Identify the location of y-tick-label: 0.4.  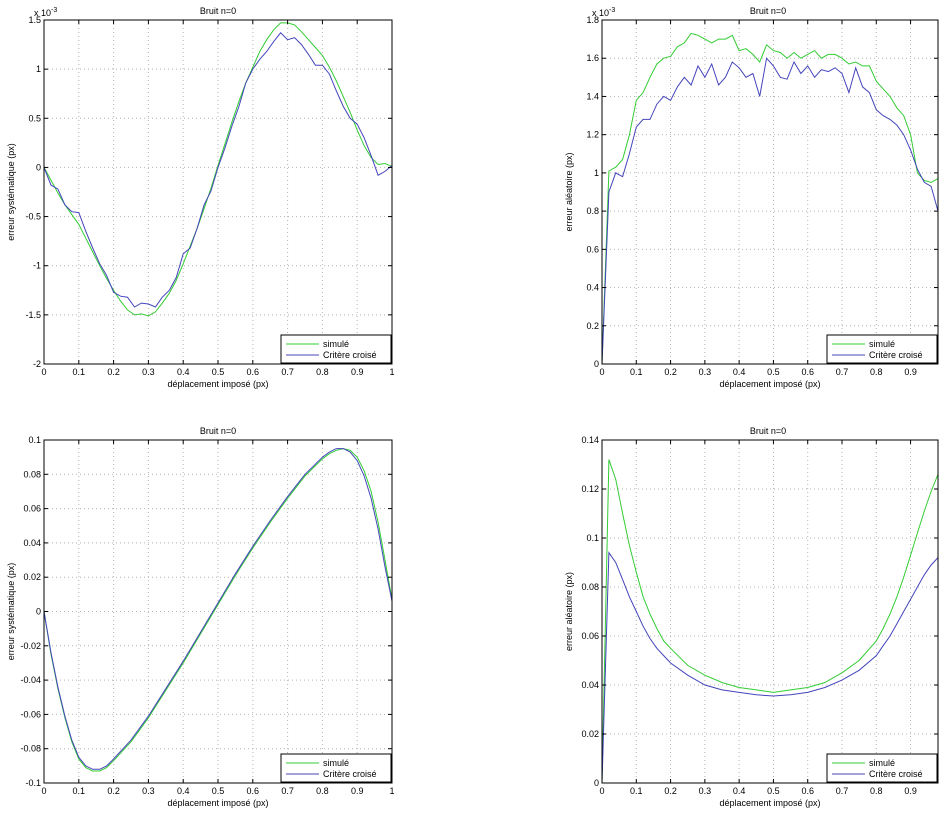
(592, 288).